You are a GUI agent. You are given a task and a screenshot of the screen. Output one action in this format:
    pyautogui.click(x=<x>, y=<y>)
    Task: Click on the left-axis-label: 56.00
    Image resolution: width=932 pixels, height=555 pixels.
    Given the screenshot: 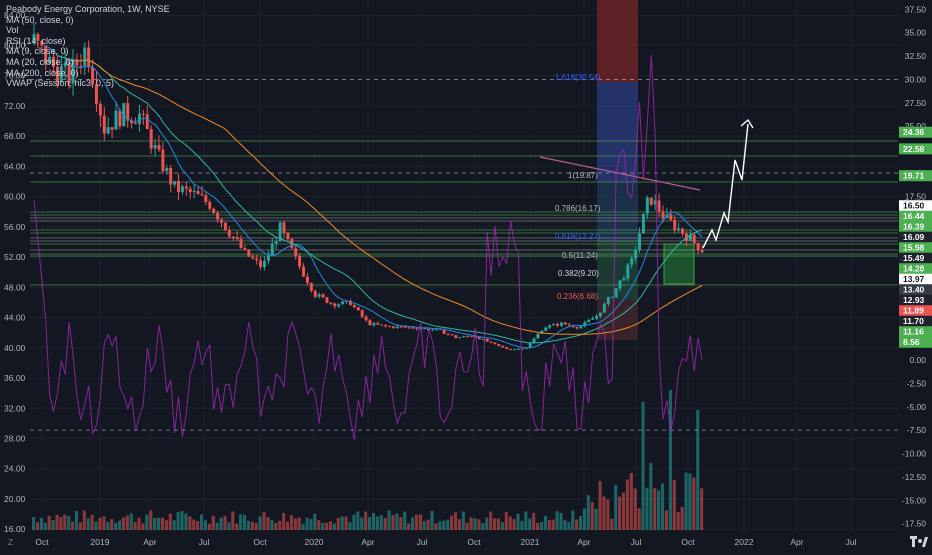 What is the action you would take?
    pyautogui.click(x=15, y=227)
    